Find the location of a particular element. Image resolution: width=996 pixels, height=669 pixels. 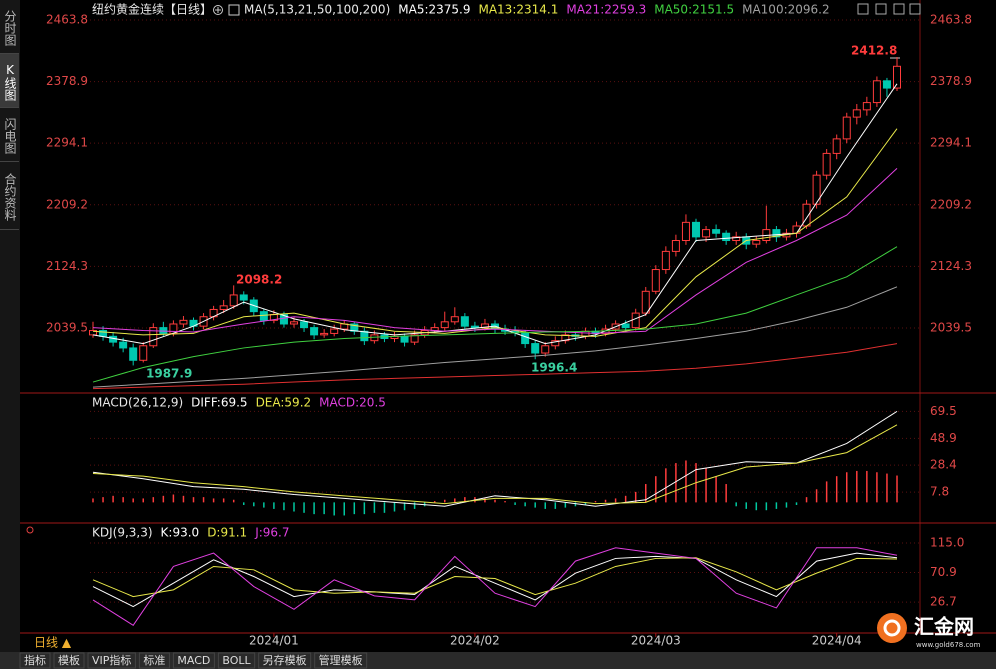

tab: VIP指标 is located at coordinates (111, 660).